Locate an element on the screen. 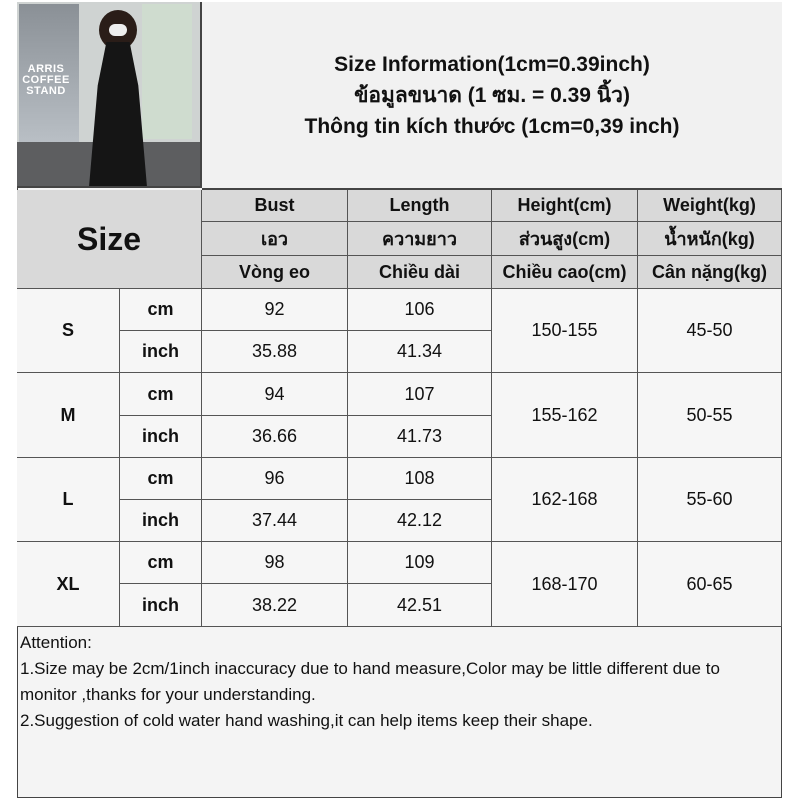 The height and width of the screenshot is (800, 800). size-label: M is located at coordinates (68, 415).